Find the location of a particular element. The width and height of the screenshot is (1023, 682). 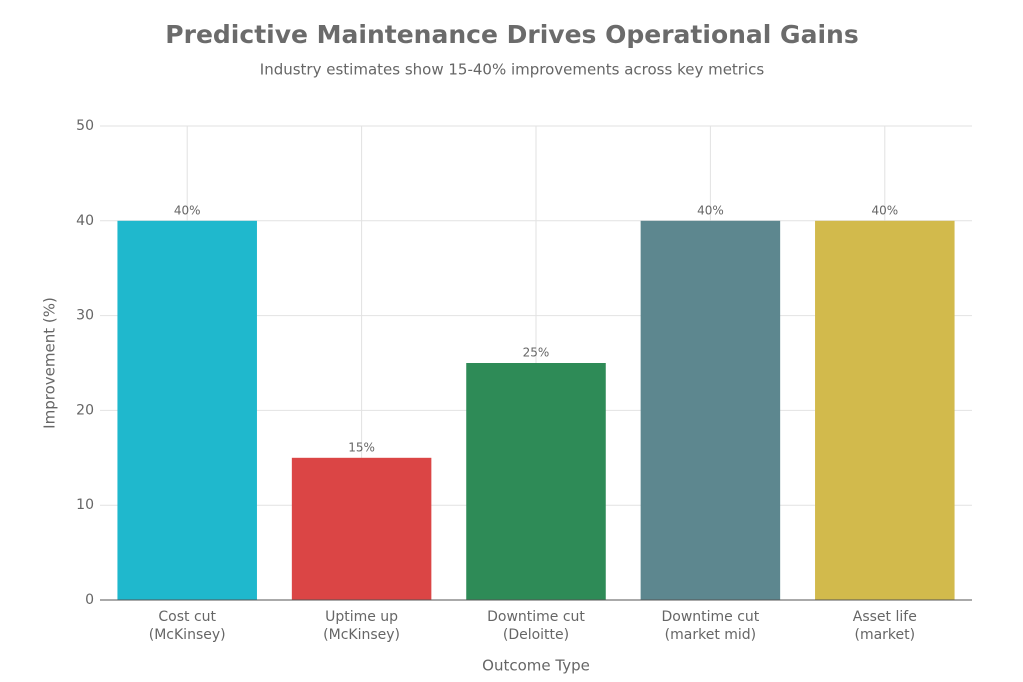

x-tick-label: Asset life is located at coordinates (885, 617).